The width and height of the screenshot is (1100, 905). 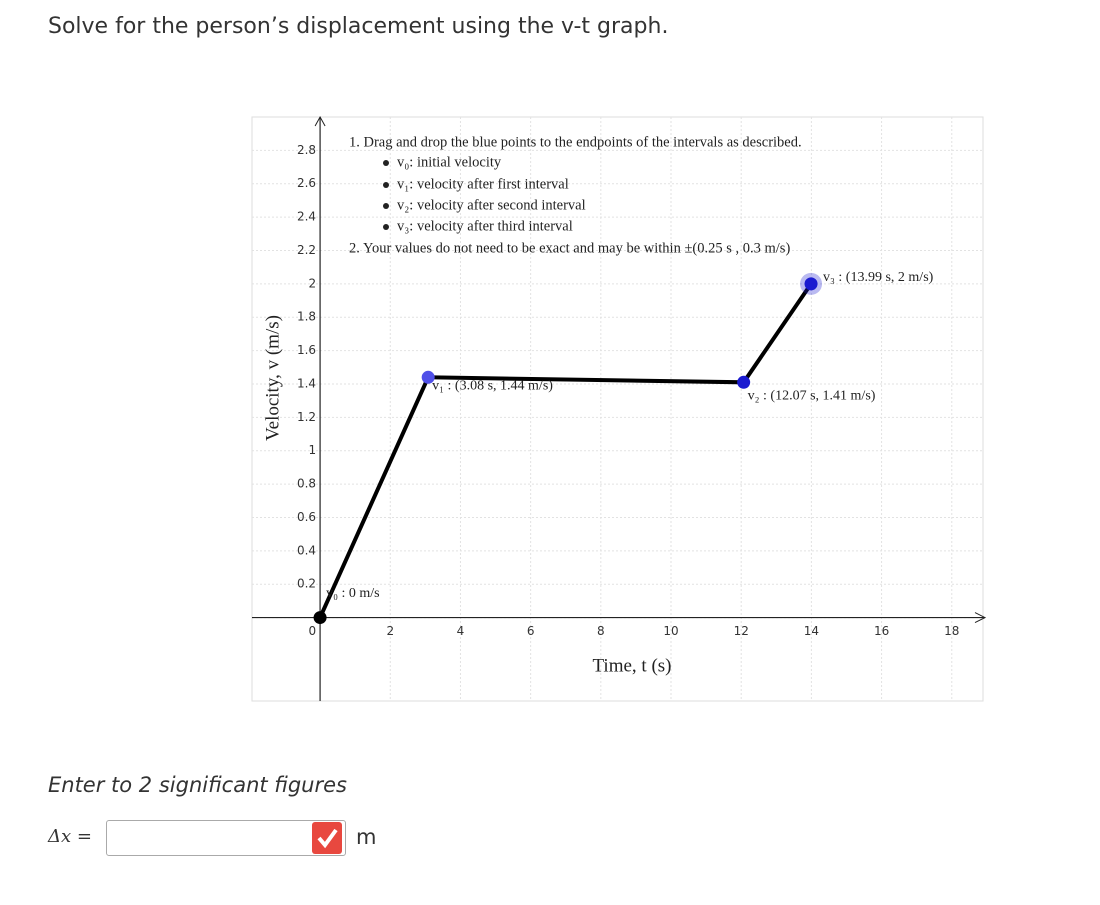 I want to click on check-mark, so click(x=327, y=838).